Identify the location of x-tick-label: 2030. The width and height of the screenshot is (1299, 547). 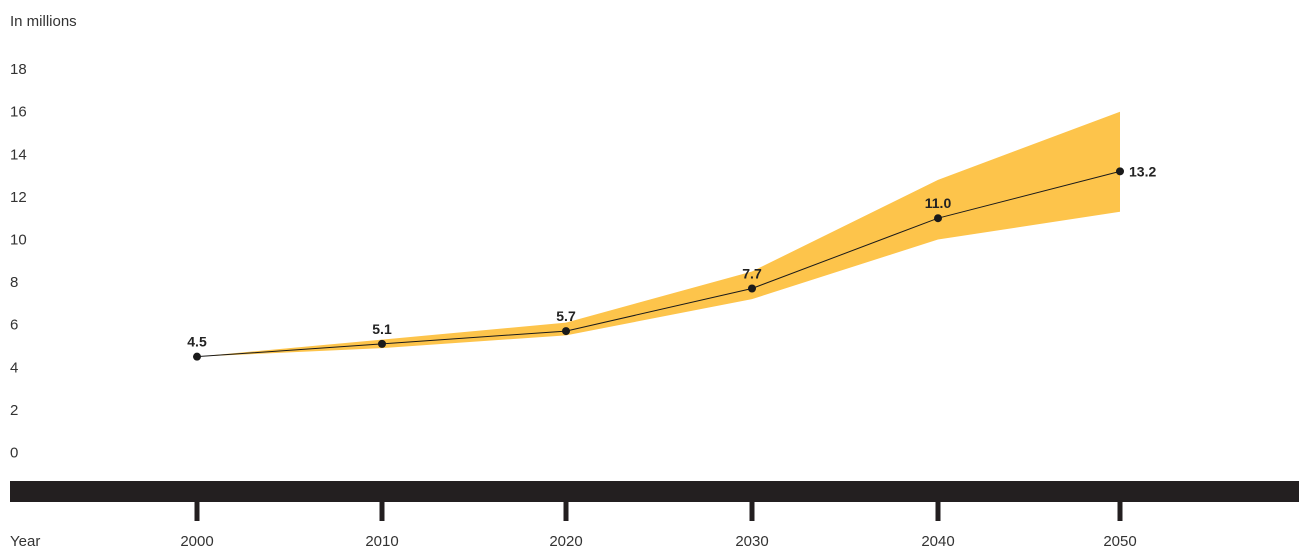
(751, 540).